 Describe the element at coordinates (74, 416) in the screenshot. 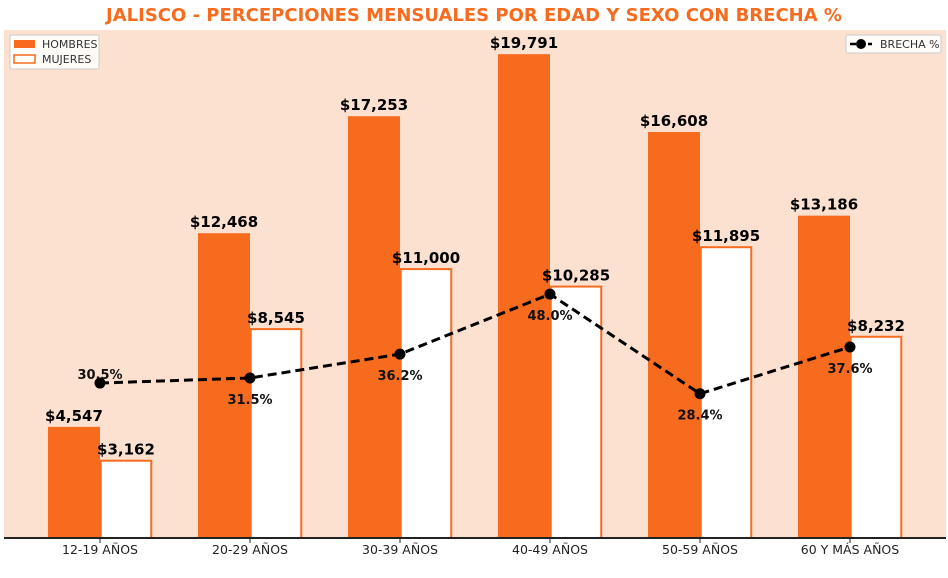

I see `data-label-hombres: $4,547` at that location.